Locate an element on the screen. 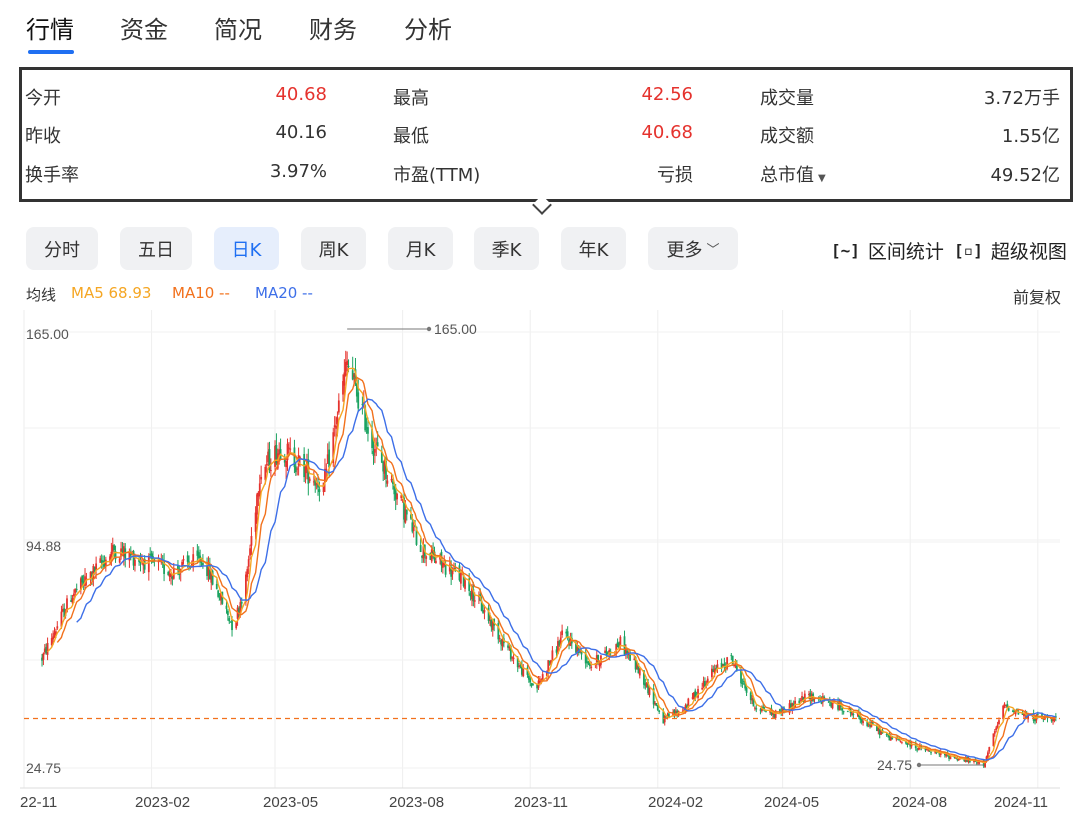  super-view-button: [▫] 超级视图 is located at coordinates (1010, 250).